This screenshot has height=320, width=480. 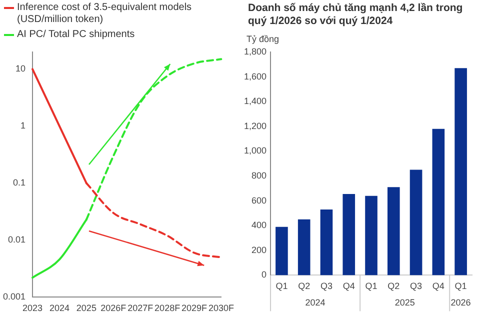 I want to click on x-tick-label: 2030F, so click(x=221, y=308).